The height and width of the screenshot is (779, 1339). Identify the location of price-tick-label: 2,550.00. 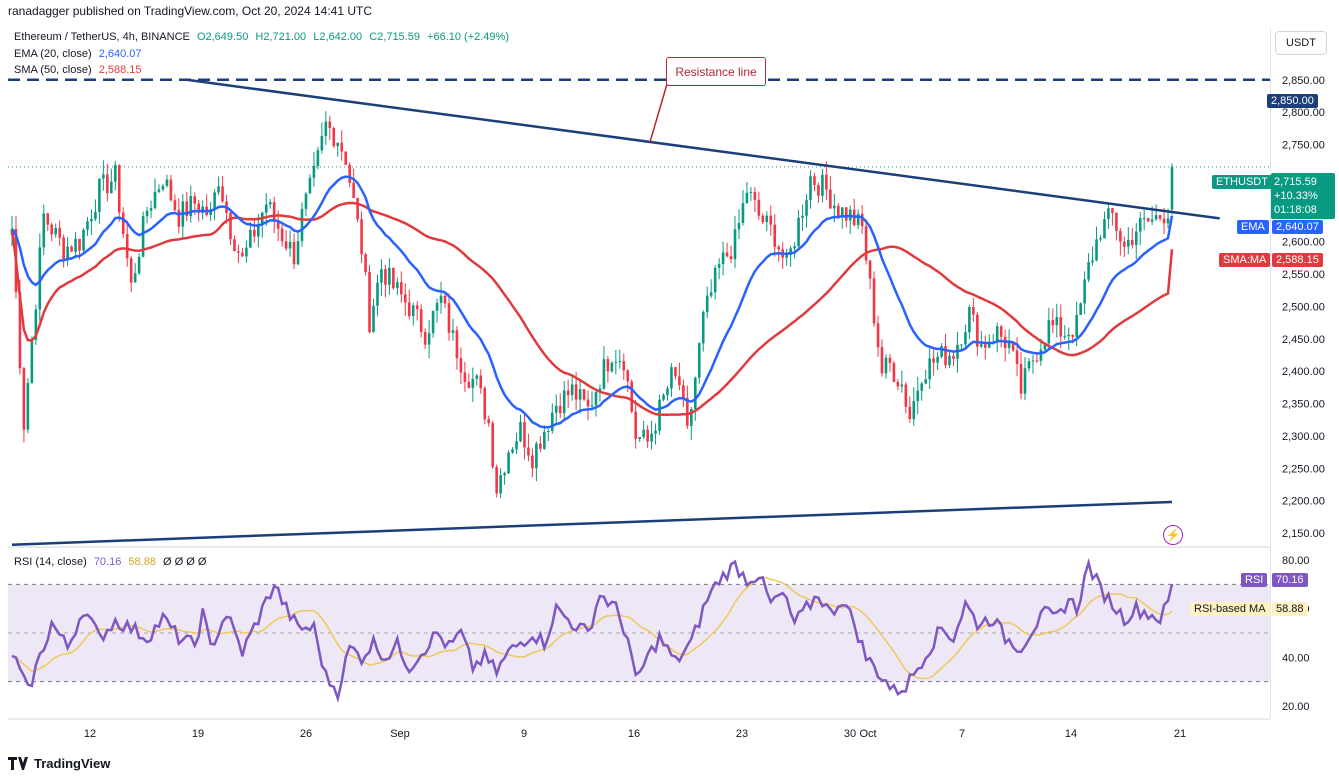
(1303, 275).